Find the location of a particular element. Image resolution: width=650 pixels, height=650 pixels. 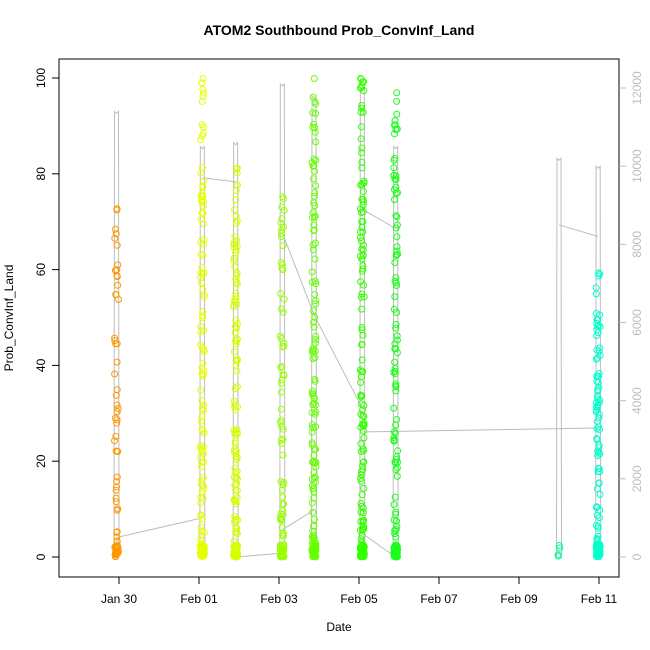

y-tick-label: 60 is located at coordinates (41, 270).